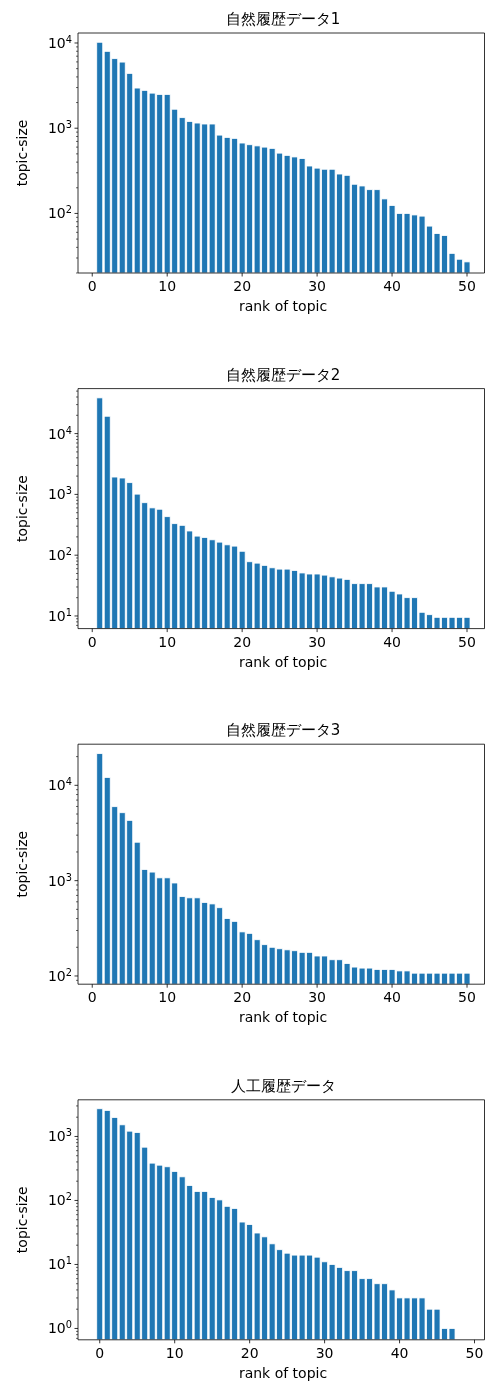 This screenshot has height=1386, width=485. I want to click on ytick: 10$^{0}$, so click(59, 1327).